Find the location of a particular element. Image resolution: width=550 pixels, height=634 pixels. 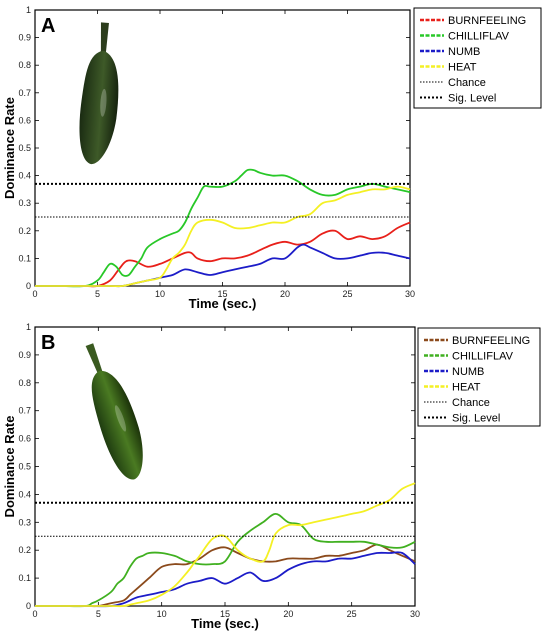

panel-label: B is located at coordinates (48, 343).